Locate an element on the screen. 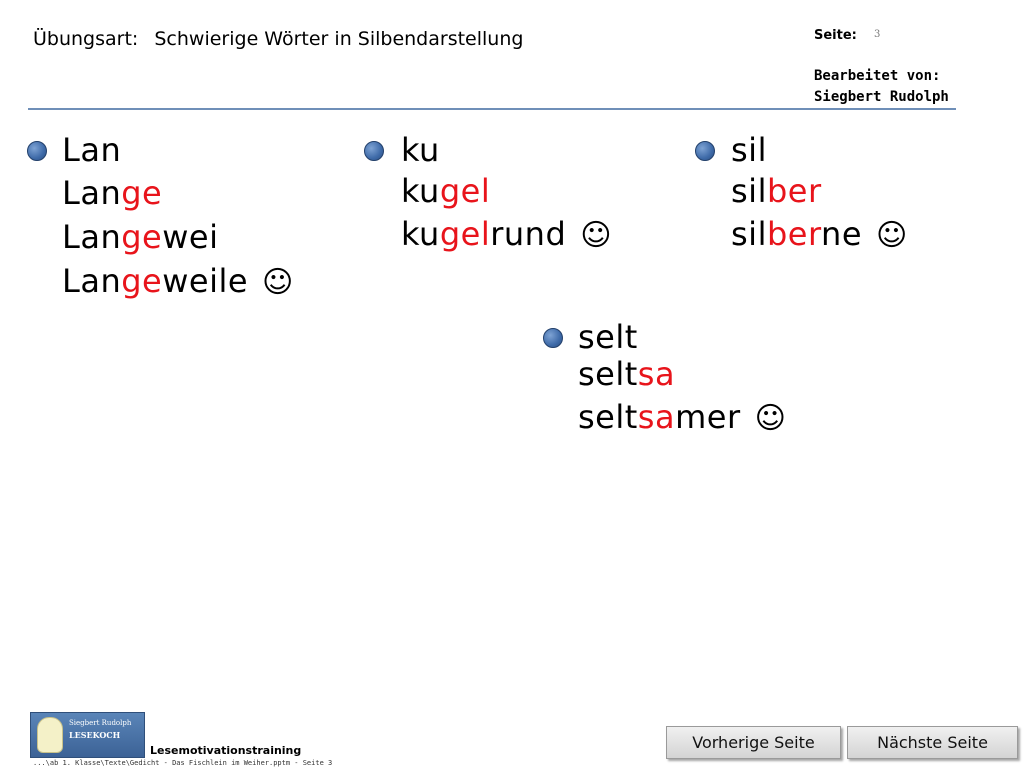 This screenshot has width=1024, height=768. syllable-word: selt is located at coordinates (608, 337).